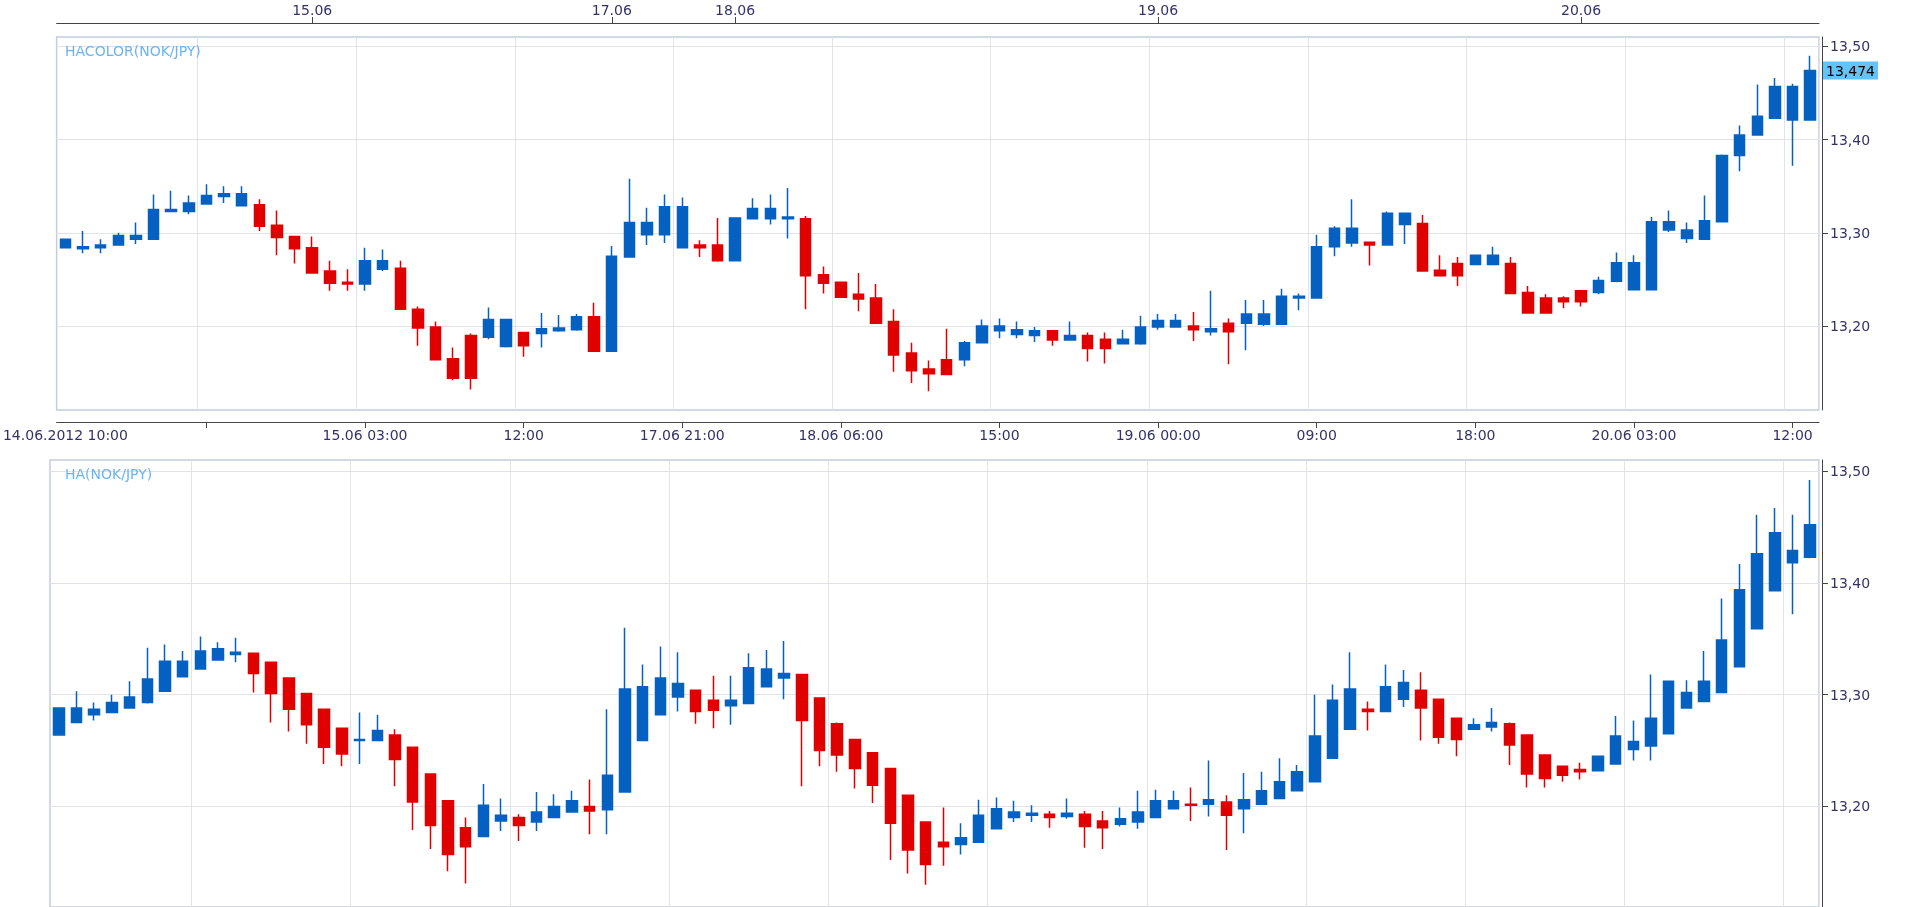  I want to click on text: 17.06, so click(611, 10).